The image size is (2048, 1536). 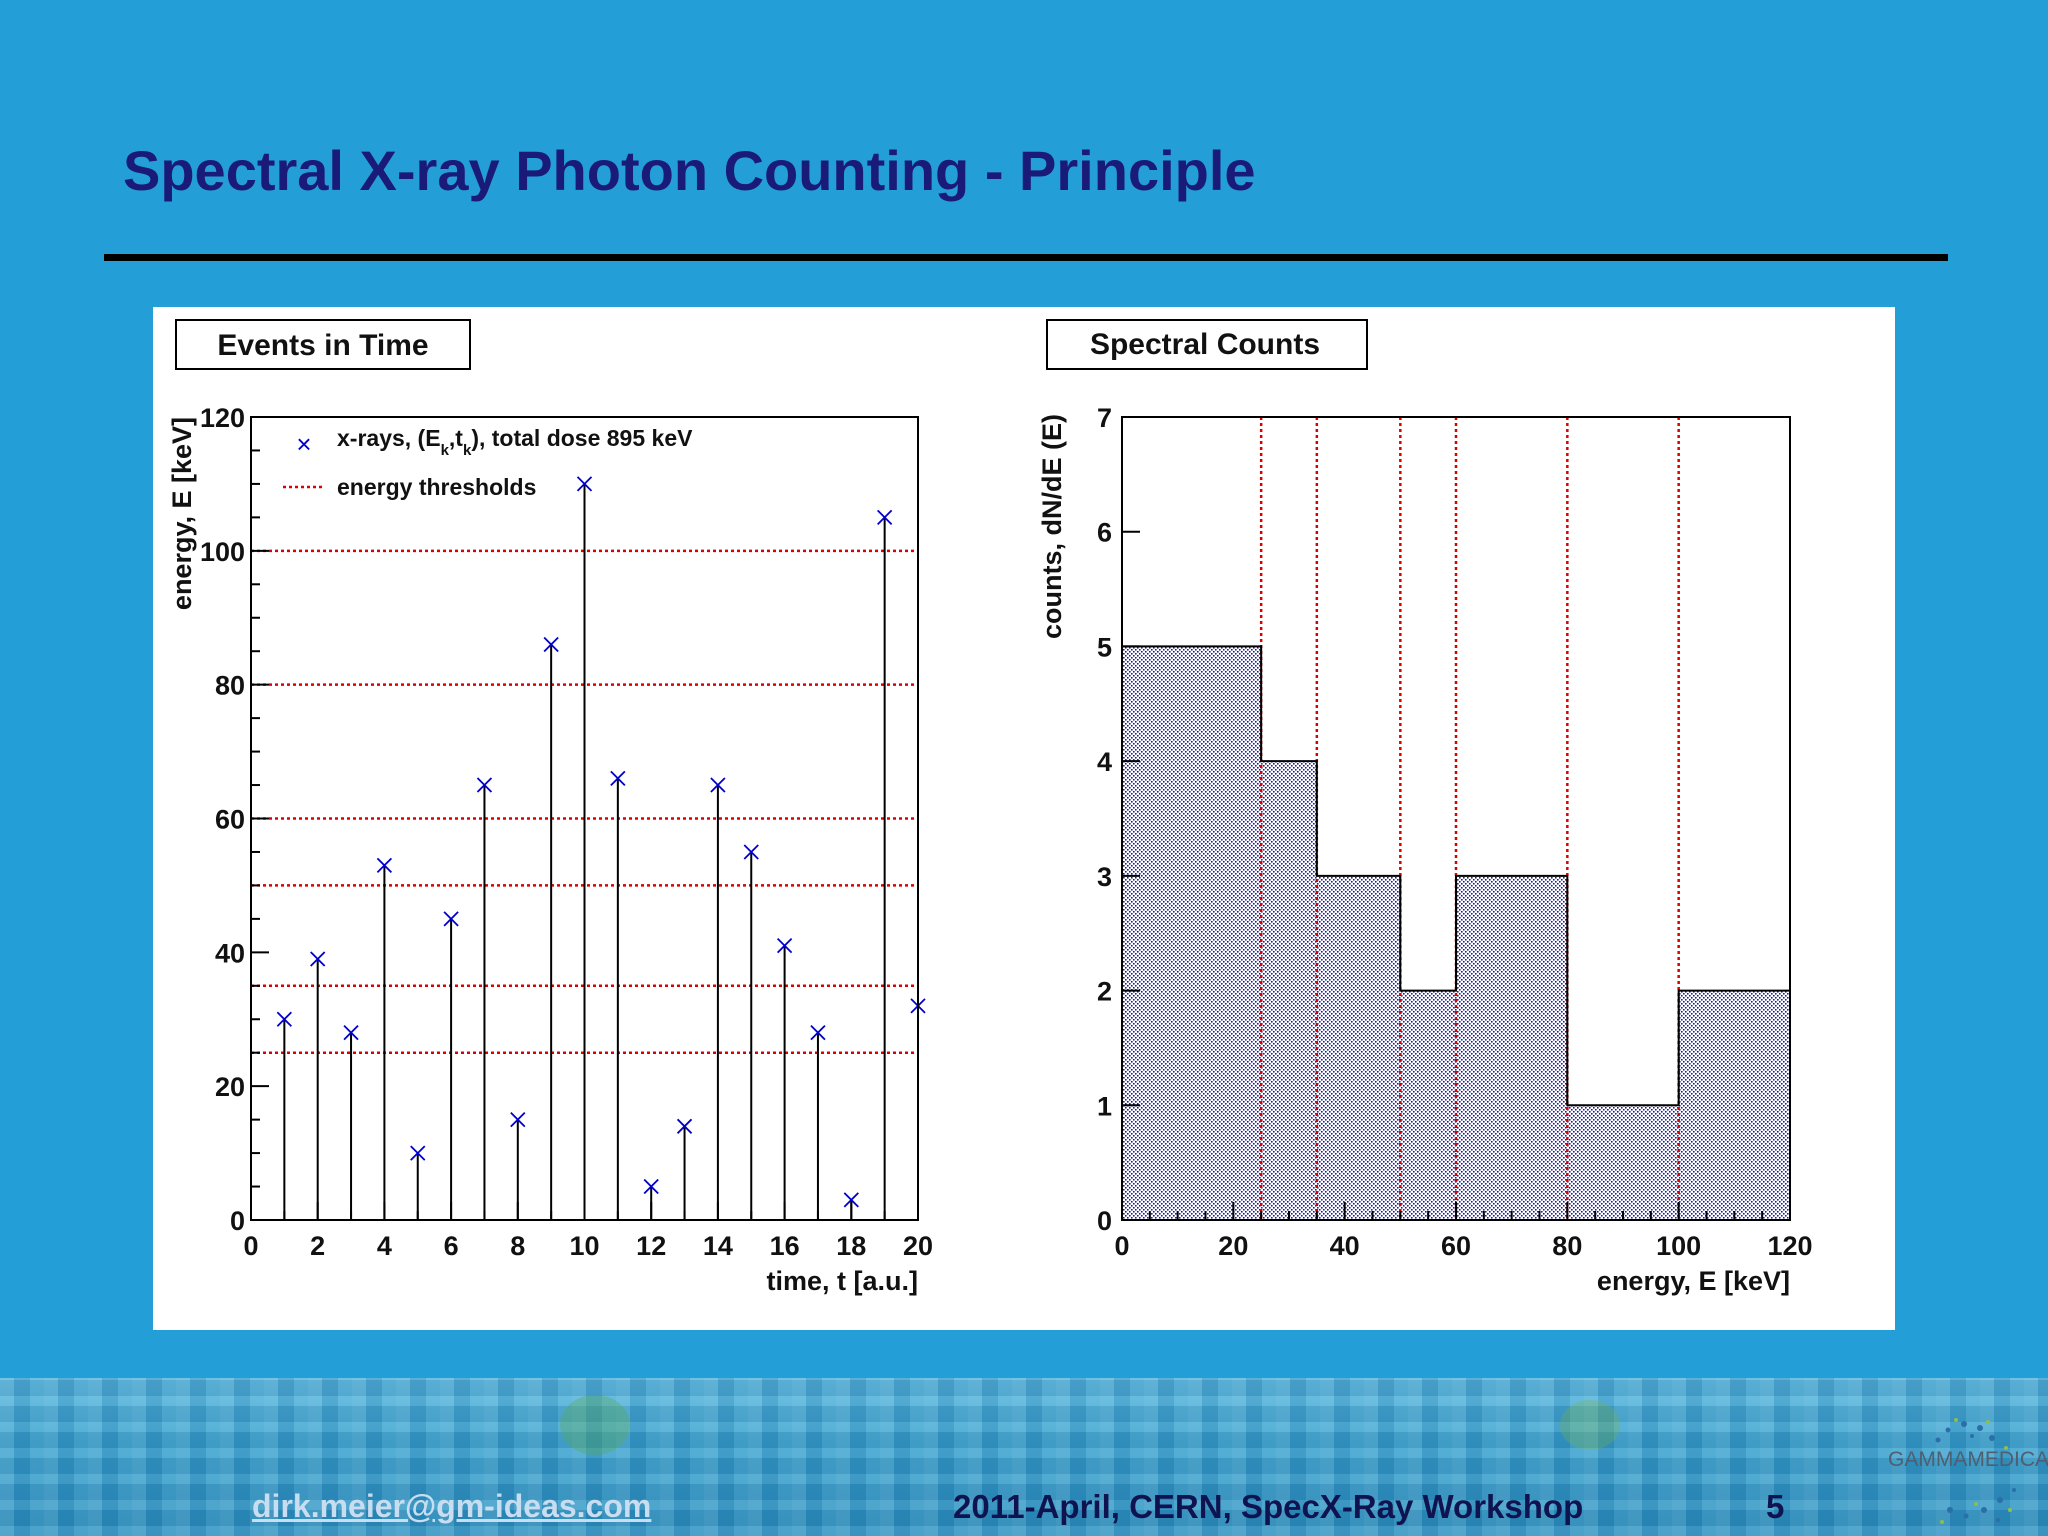 What do you see at coordinates (601, 851) in the screenshot?
I see `left-event-stems` at bounding box center [601, 851].